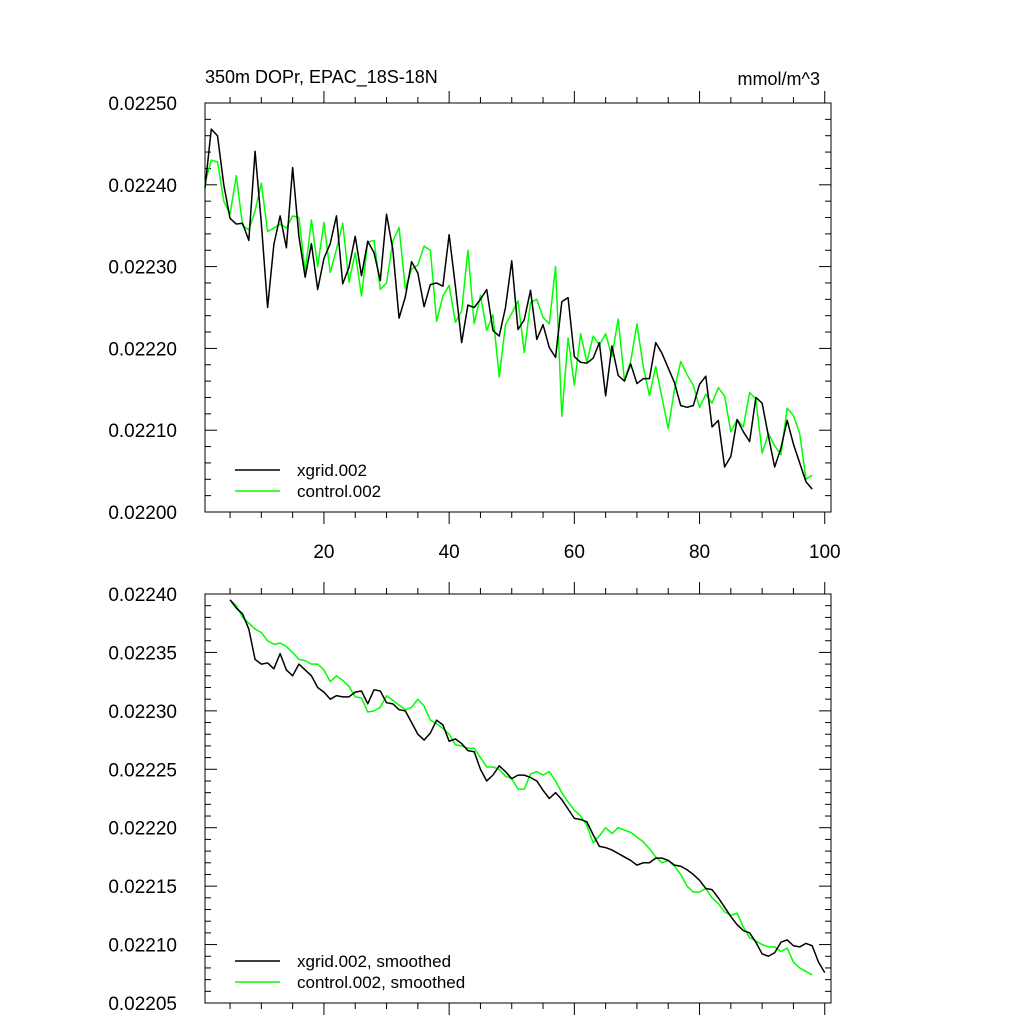  Describe the element at coordinates (332, 470) in the screenshot. I see `top-legend-label-xgrid: xgrid.002` at that location.